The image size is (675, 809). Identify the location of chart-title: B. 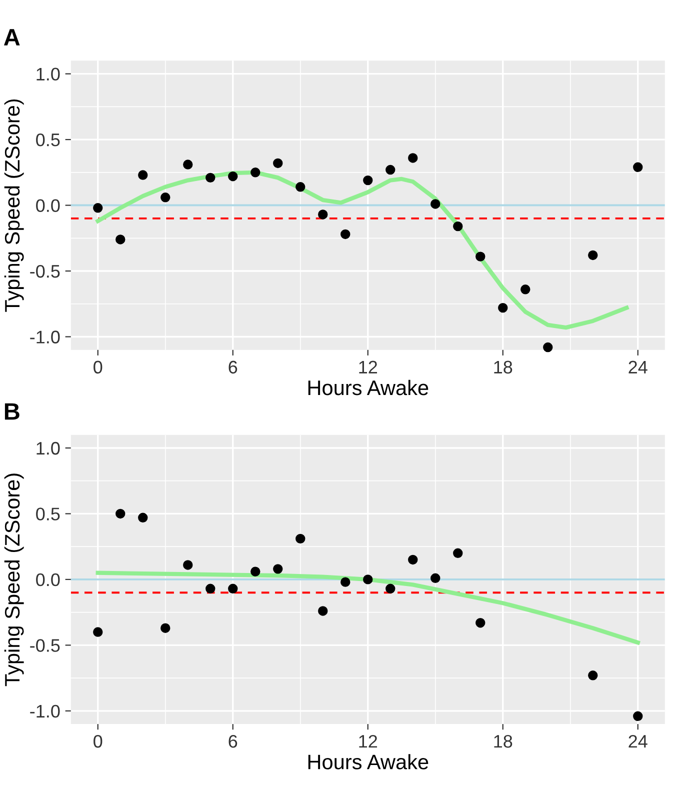
(12, 411).